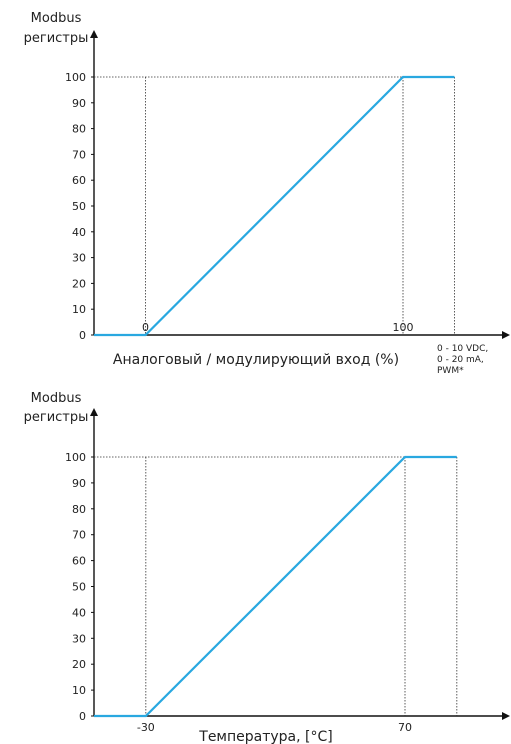 The width and height of the screenshot is (511, 744). What do you see at coordinates (450, 371) in the screenshot?
I see `x-axis-note-line: PWM*` at bounding box center [450, 371].